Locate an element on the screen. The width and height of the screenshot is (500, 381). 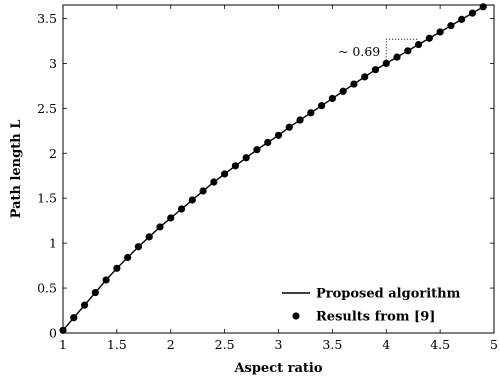
x-tick-label: 3.5 is located at coordinates (332, 344).